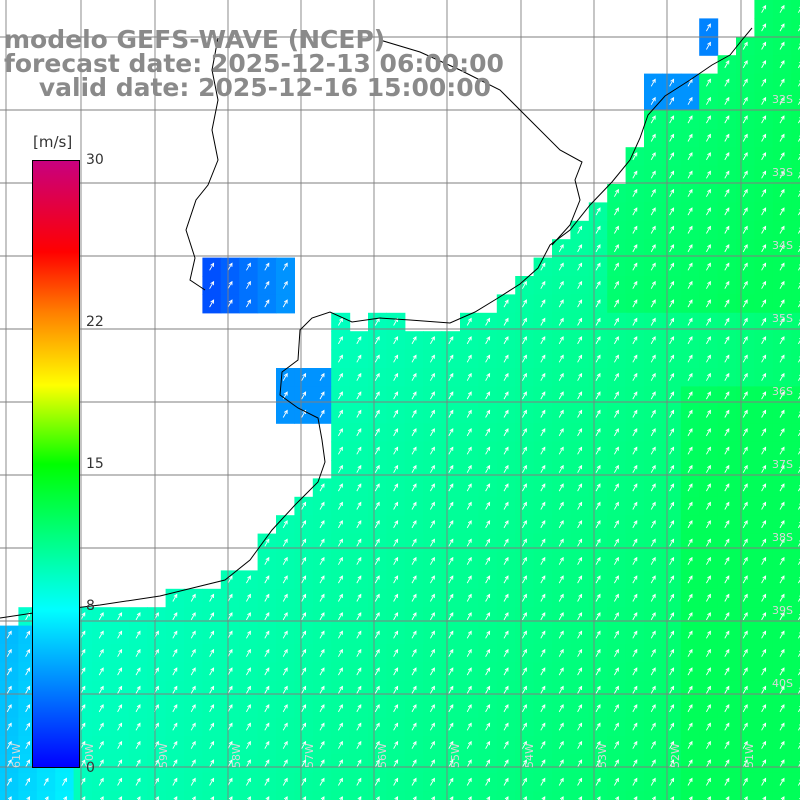 The width and height of the screenshot is (800, 800). Describe the element at coordinates (202, 164) in the screenshot. I see `border-line` at that location.